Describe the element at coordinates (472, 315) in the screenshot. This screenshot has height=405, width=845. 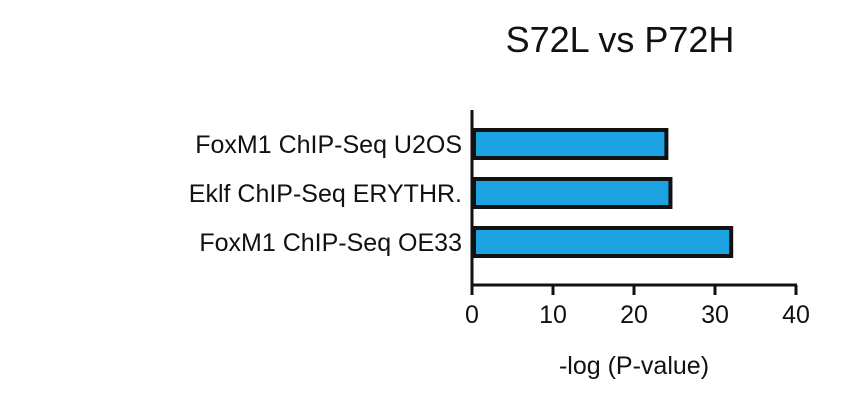
I see `x-tick-label: 0` at that location.